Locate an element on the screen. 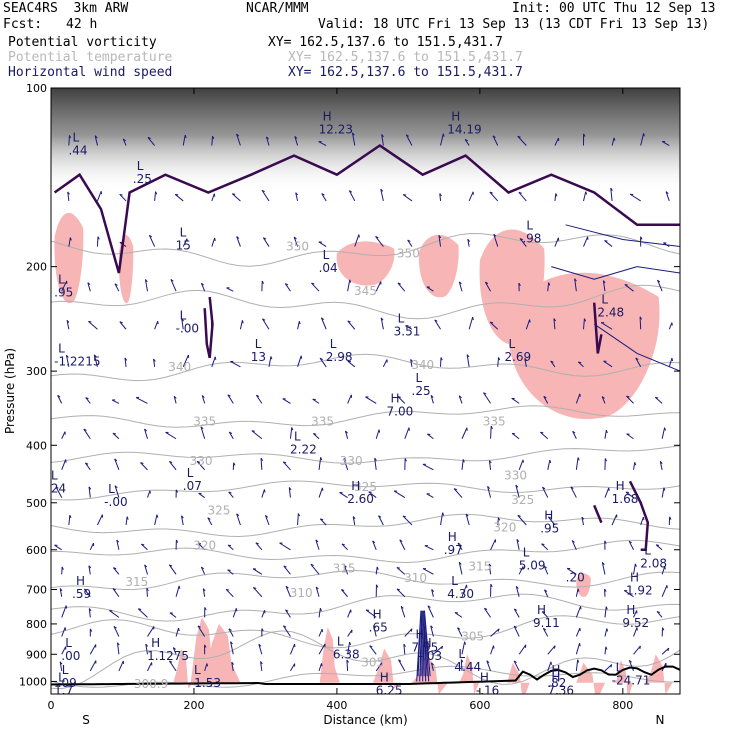 The width and height of the screenshot is (740, 740). init-time: Init: 00 UTC Thu 12 Sep 13 is located at coordinates (614, 8).